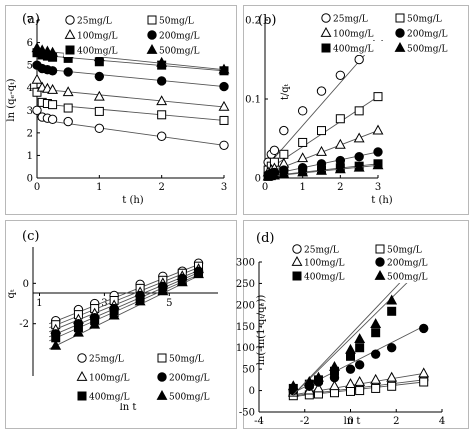  I want to click on y-axis-label: ln(-ln(1-qₜ/qₑ)), so click(261, 330).